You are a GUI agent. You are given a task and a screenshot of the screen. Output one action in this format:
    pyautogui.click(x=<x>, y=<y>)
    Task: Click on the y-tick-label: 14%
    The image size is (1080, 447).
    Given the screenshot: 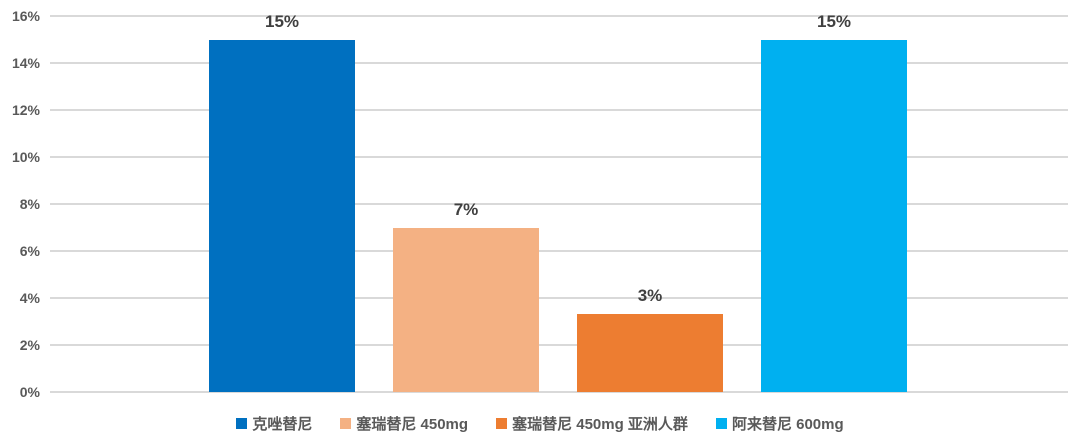 What is the action you would take?
    pyautogui.click(x=25, y=63)
    